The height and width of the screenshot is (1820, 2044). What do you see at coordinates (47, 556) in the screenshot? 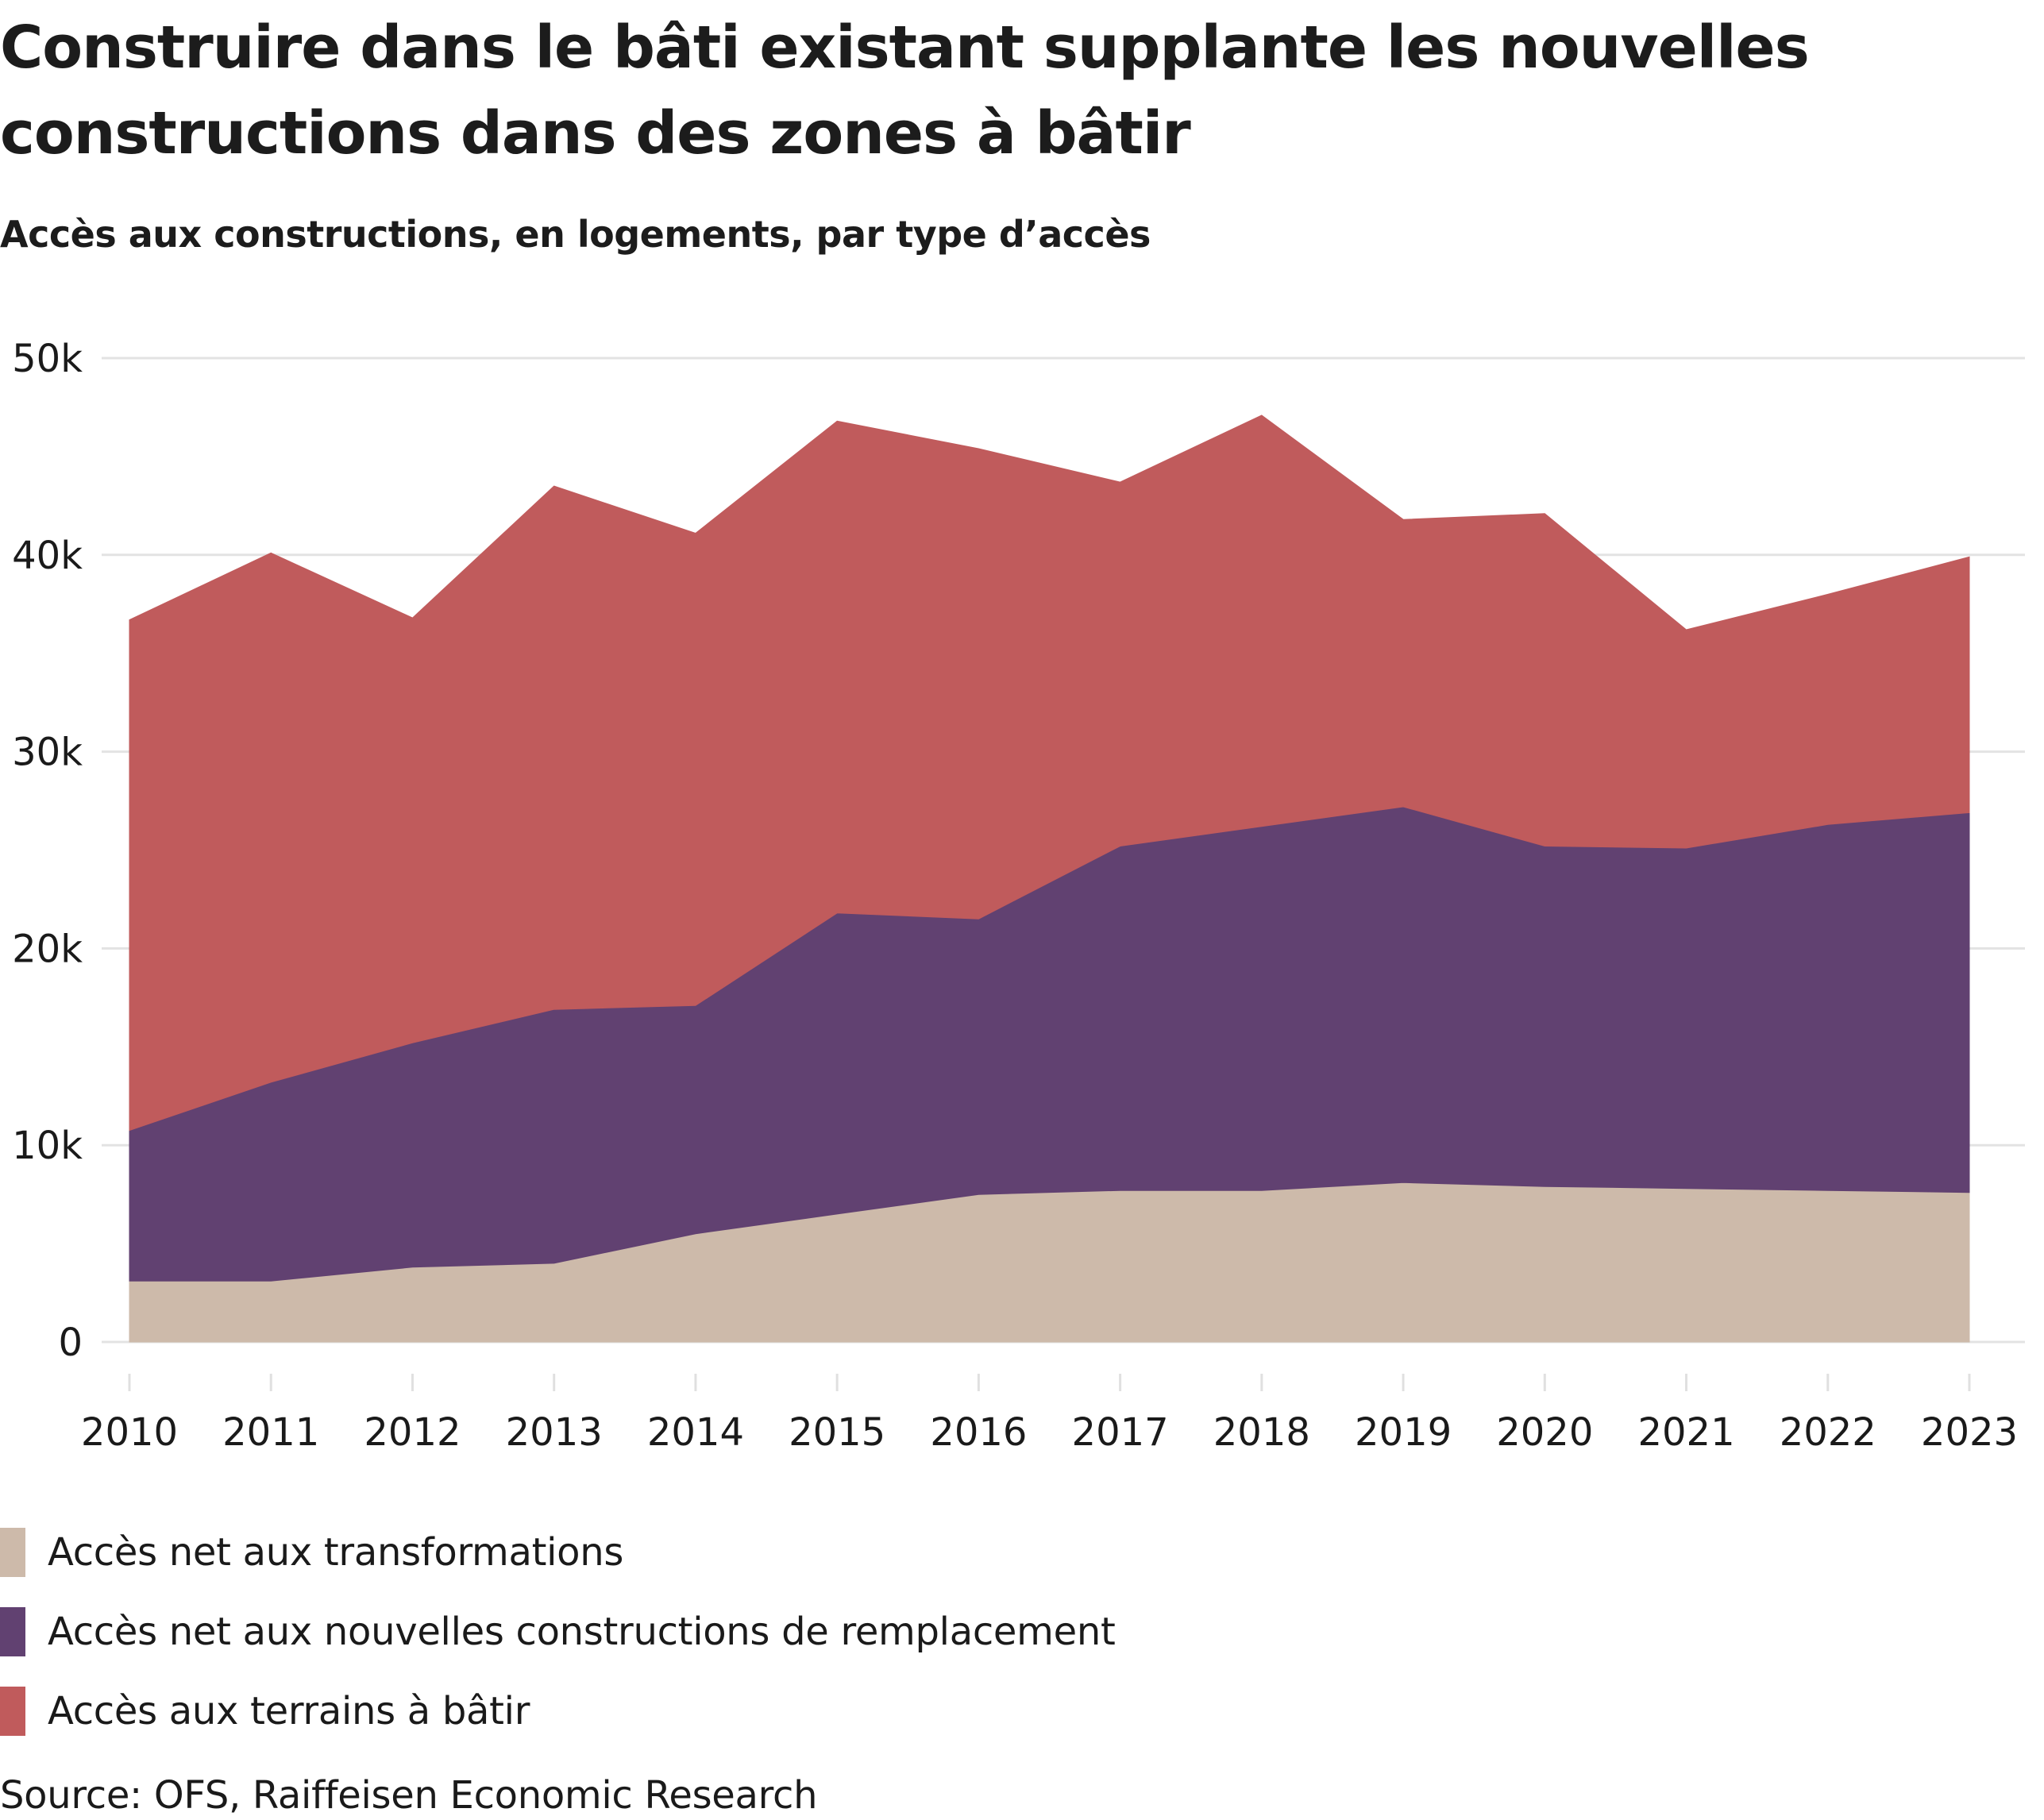
I see `y-tick-label: 40k` at bounding box center [47, 556].